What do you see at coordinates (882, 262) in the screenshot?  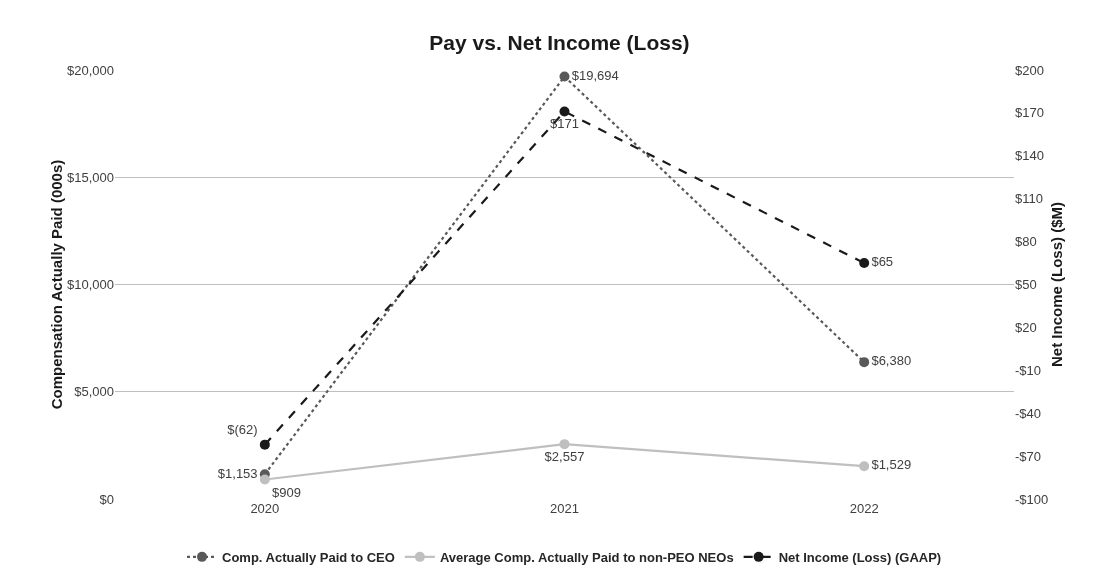 I see `data-label: $65` at bounding box center [882, 262].